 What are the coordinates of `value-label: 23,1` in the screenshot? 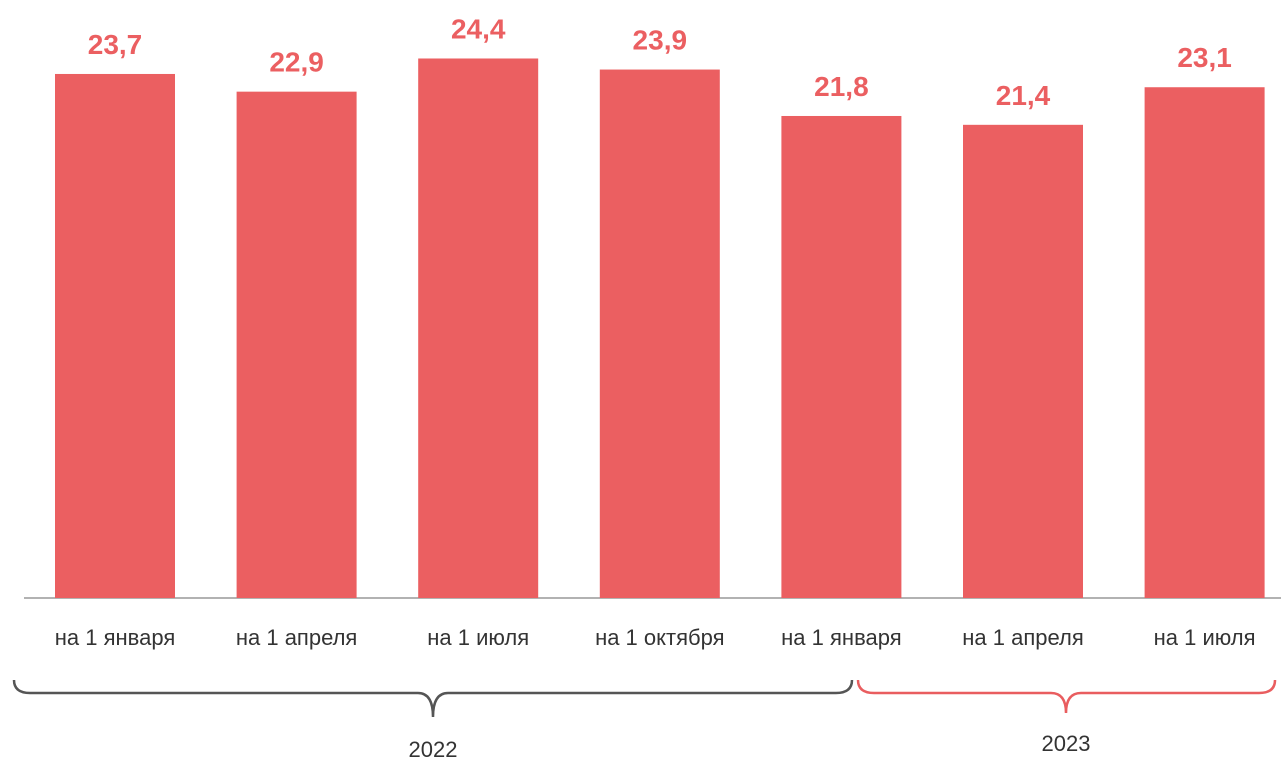 It's located at (1204, 57).